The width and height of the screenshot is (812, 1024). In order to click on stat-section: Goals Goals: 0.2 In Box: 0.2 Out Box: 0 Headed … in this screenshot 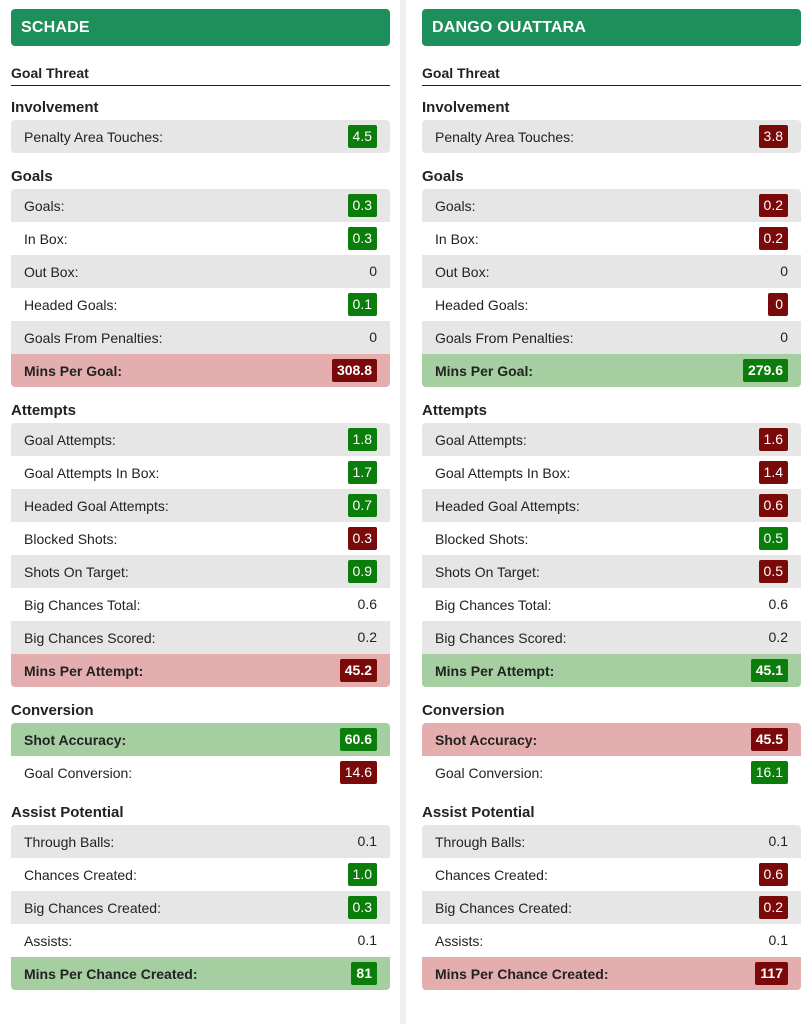, I will do `click(611, 277)`.